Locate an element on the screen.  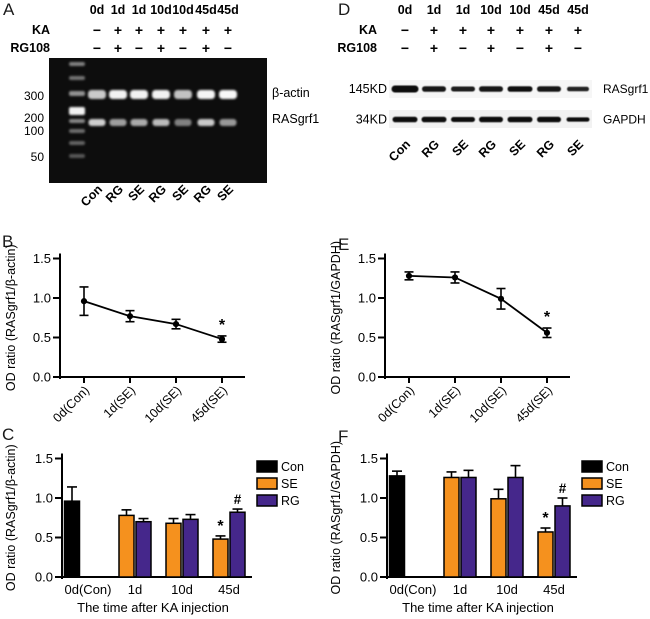
axes is located at coordinates (474, 318).